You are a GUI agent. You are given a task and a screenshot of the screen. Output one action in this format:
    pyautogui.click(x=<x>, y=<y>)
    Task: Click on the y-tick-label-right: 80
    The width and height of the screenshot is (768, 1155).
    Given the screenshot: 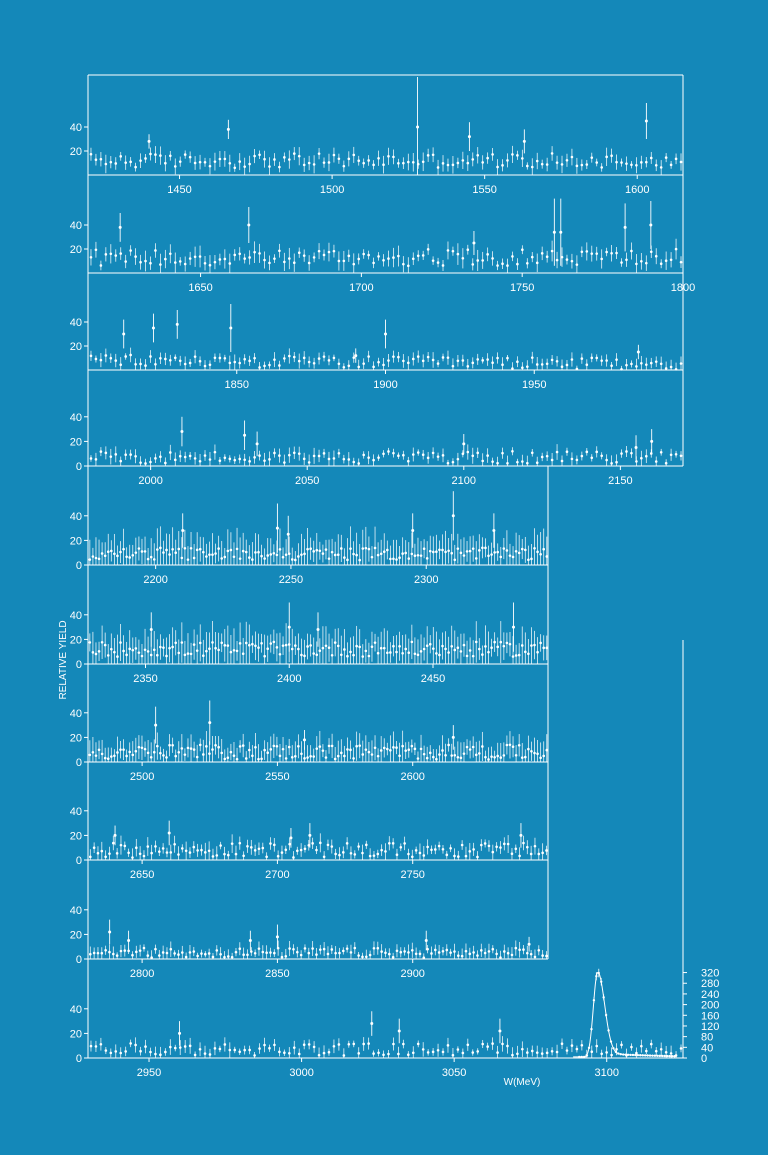 What is the action you would take?
    pyautogui.click(x=707, y=1038)
    